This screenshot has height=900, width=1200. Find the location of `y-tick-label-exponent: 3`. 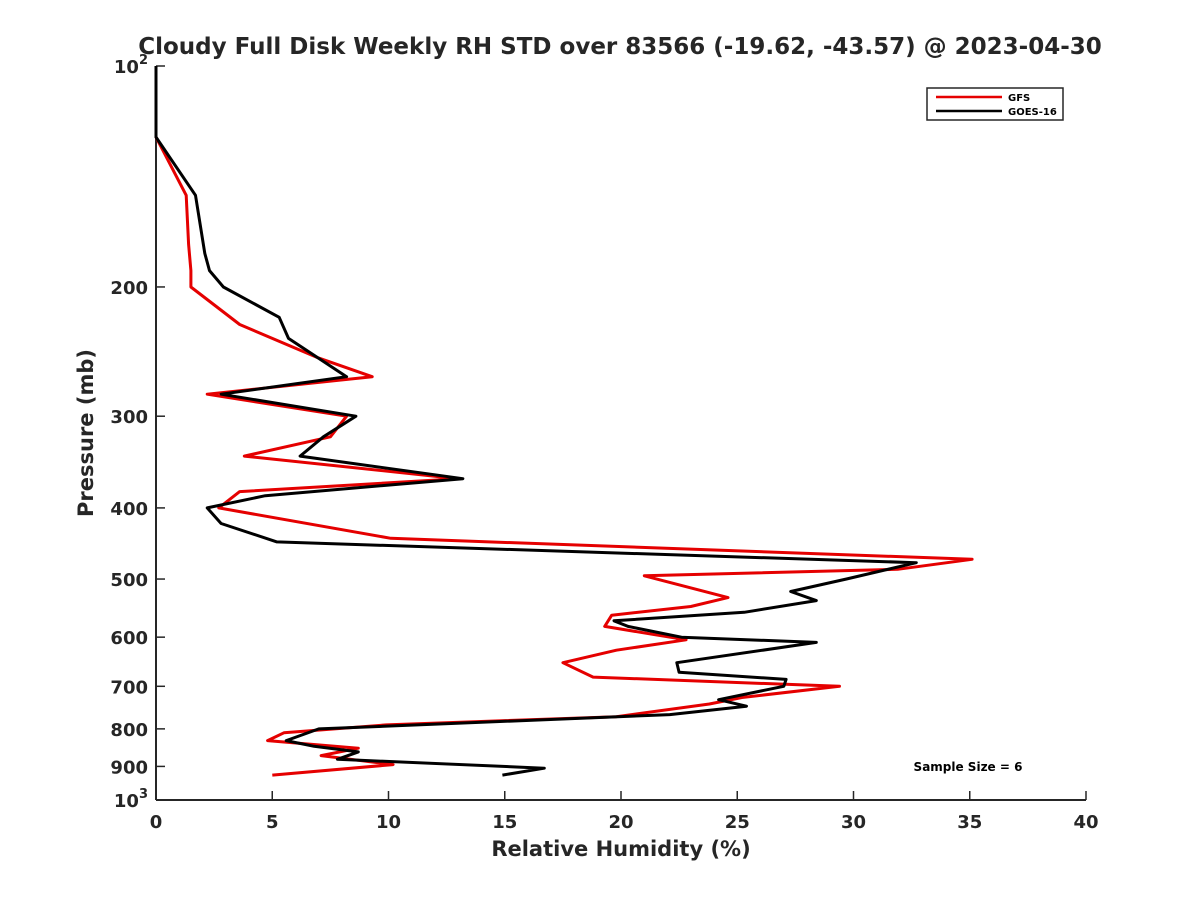

y-tick-label-exponent: 3 is located at coordinates (143, 794).